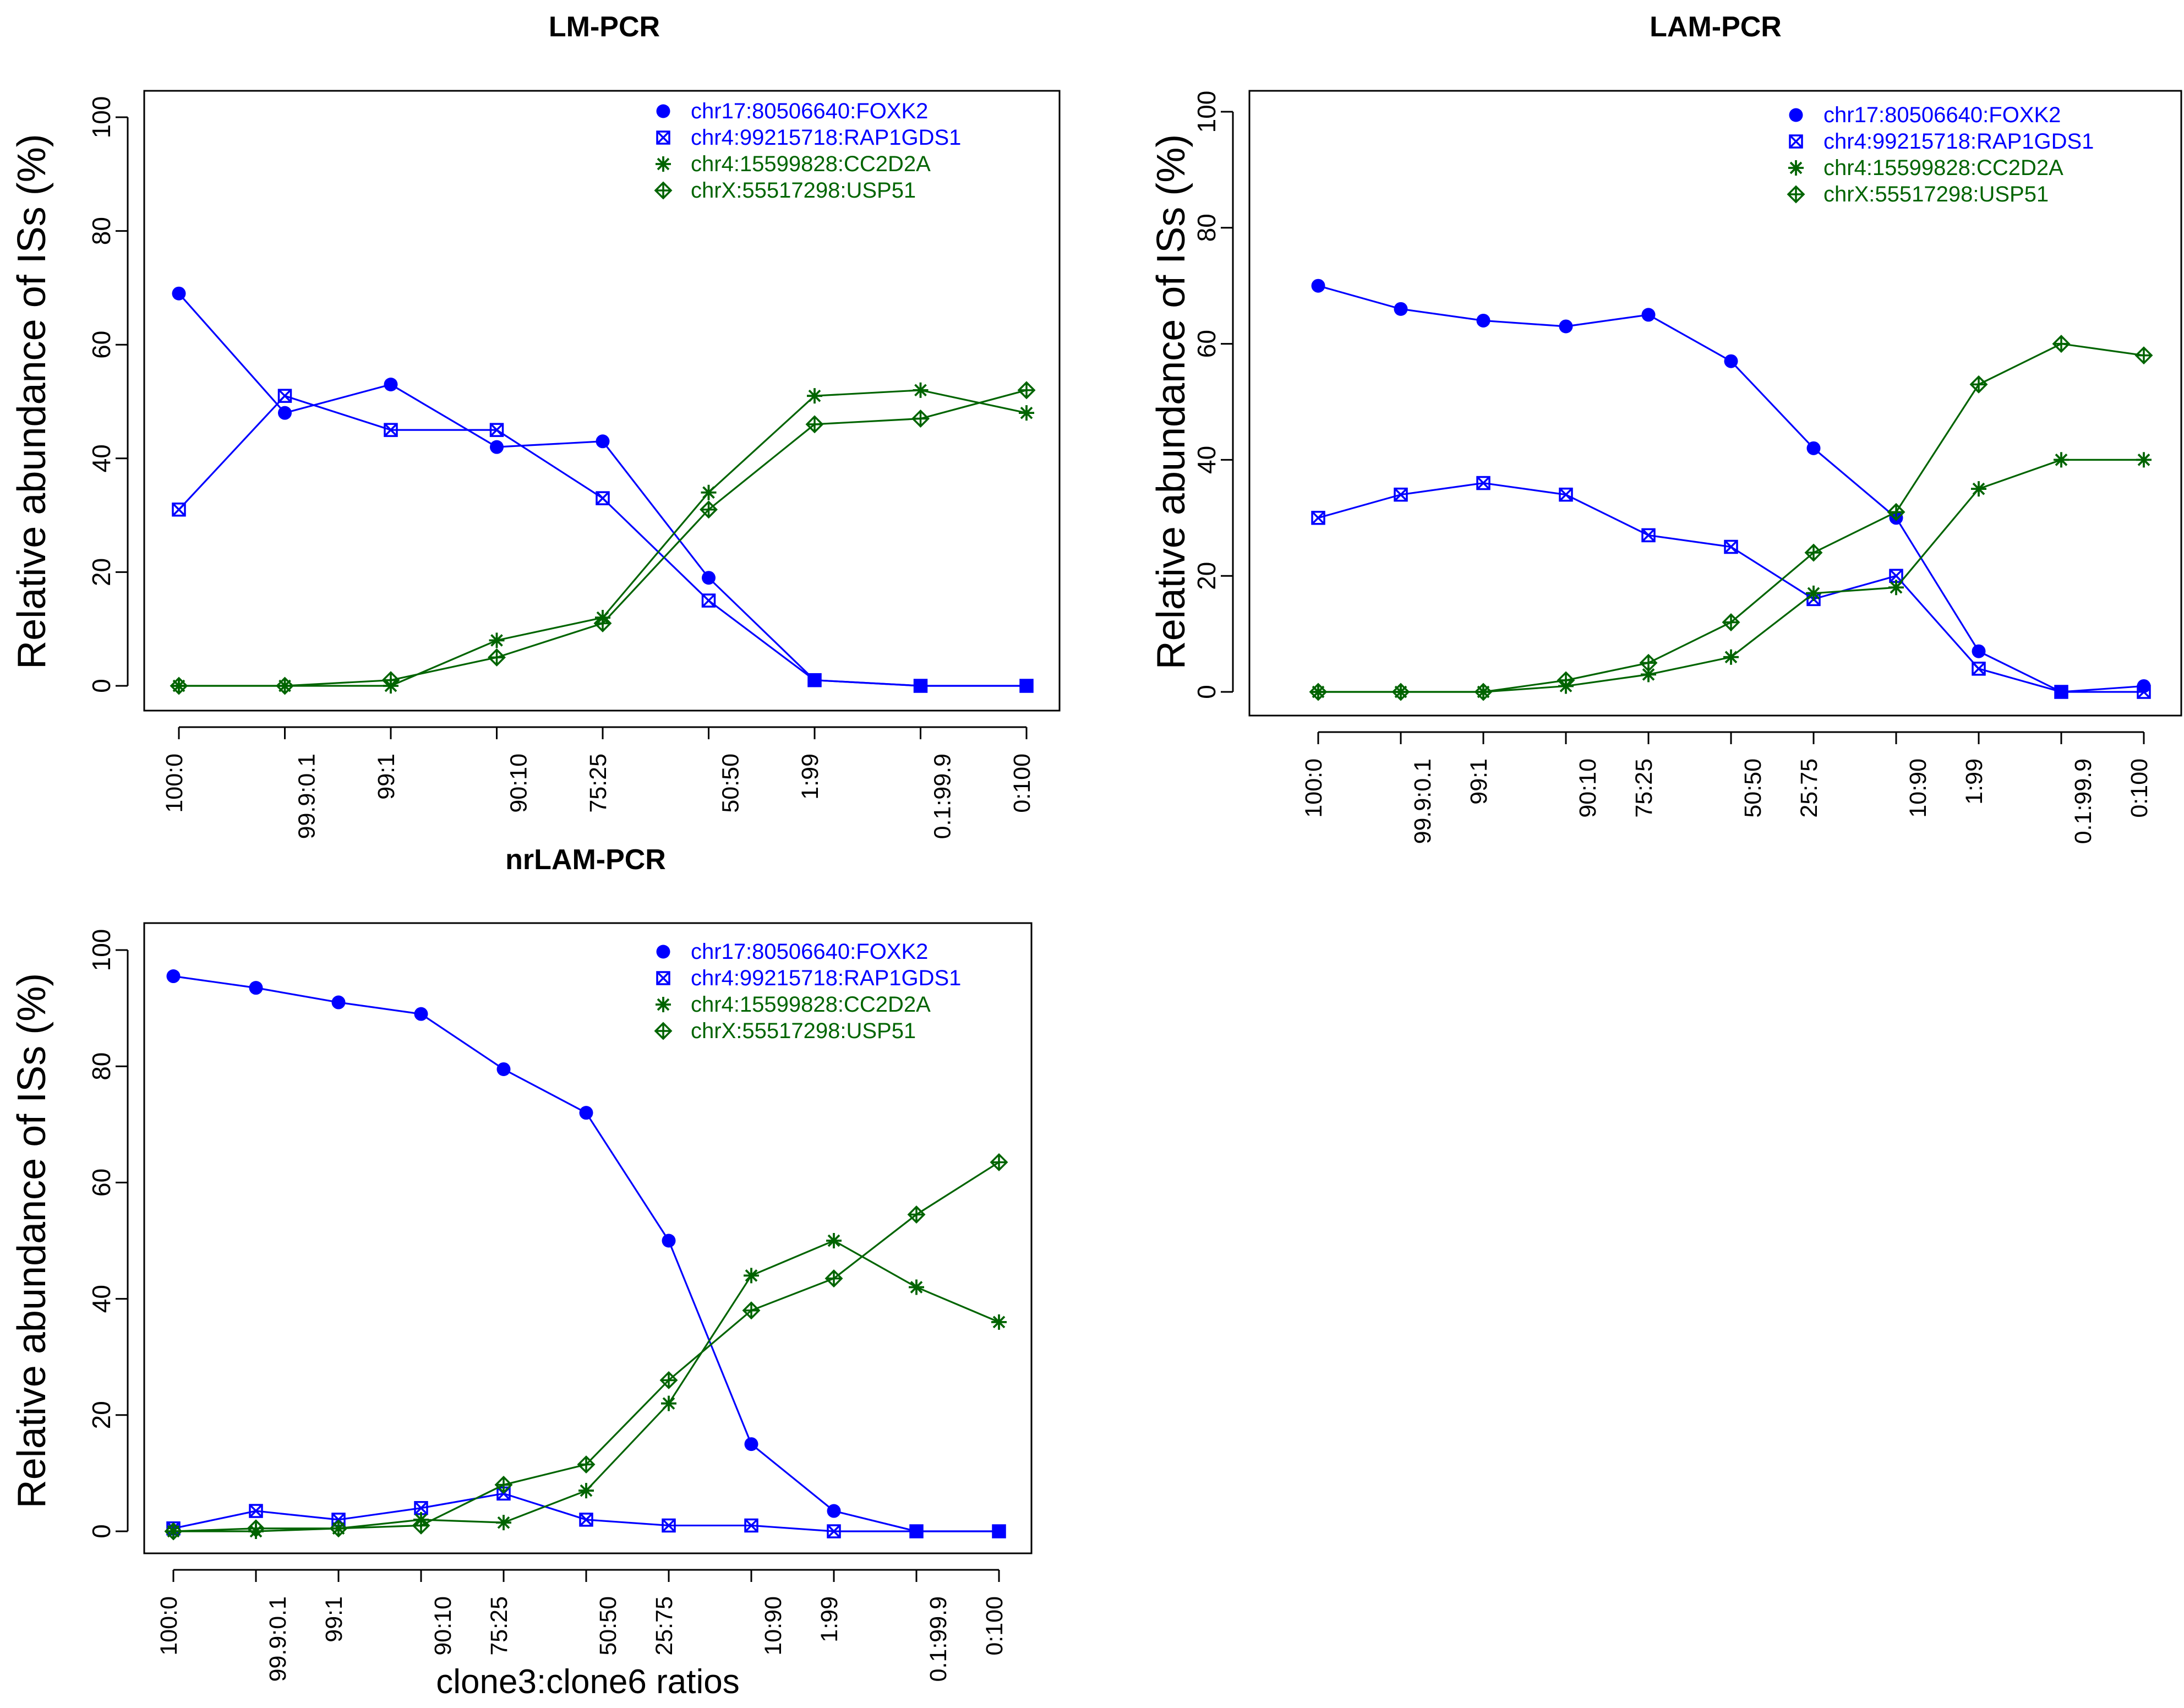 This screenshot has width=2184, height=1708. What do you see at coordinates (1206, 344) in the screenshot?
I see `y-tick-label: 60` at bounding box center [1206, 344].